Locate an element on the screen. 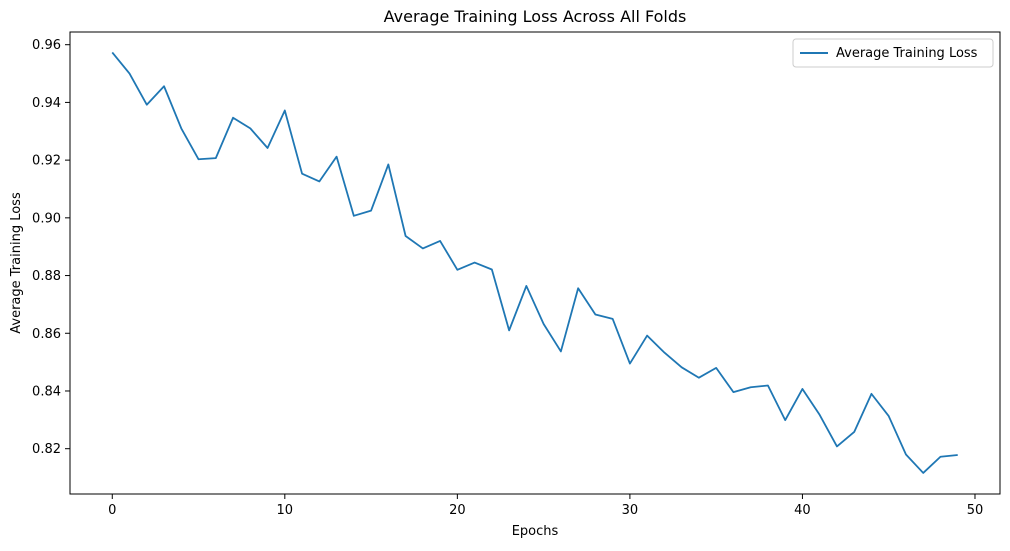 Image resolution: width=1010 pixels, height=551 pixels. y-tick-label: 0.96 is located at coordinates (46, 45).